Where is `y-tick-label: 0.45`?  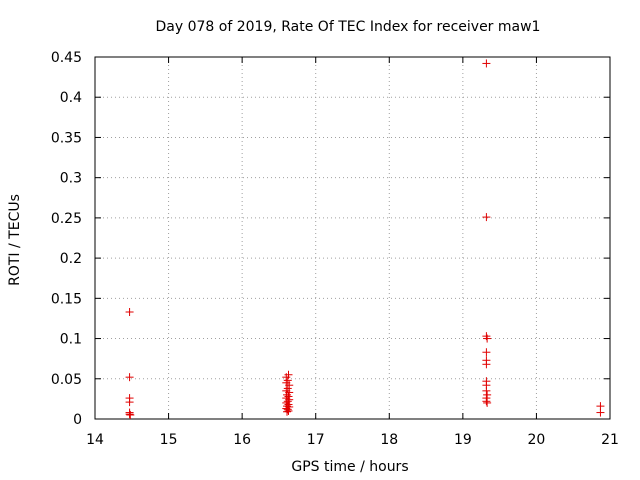 y-tick-label: 0.45 is located at coordinates (66, 58).